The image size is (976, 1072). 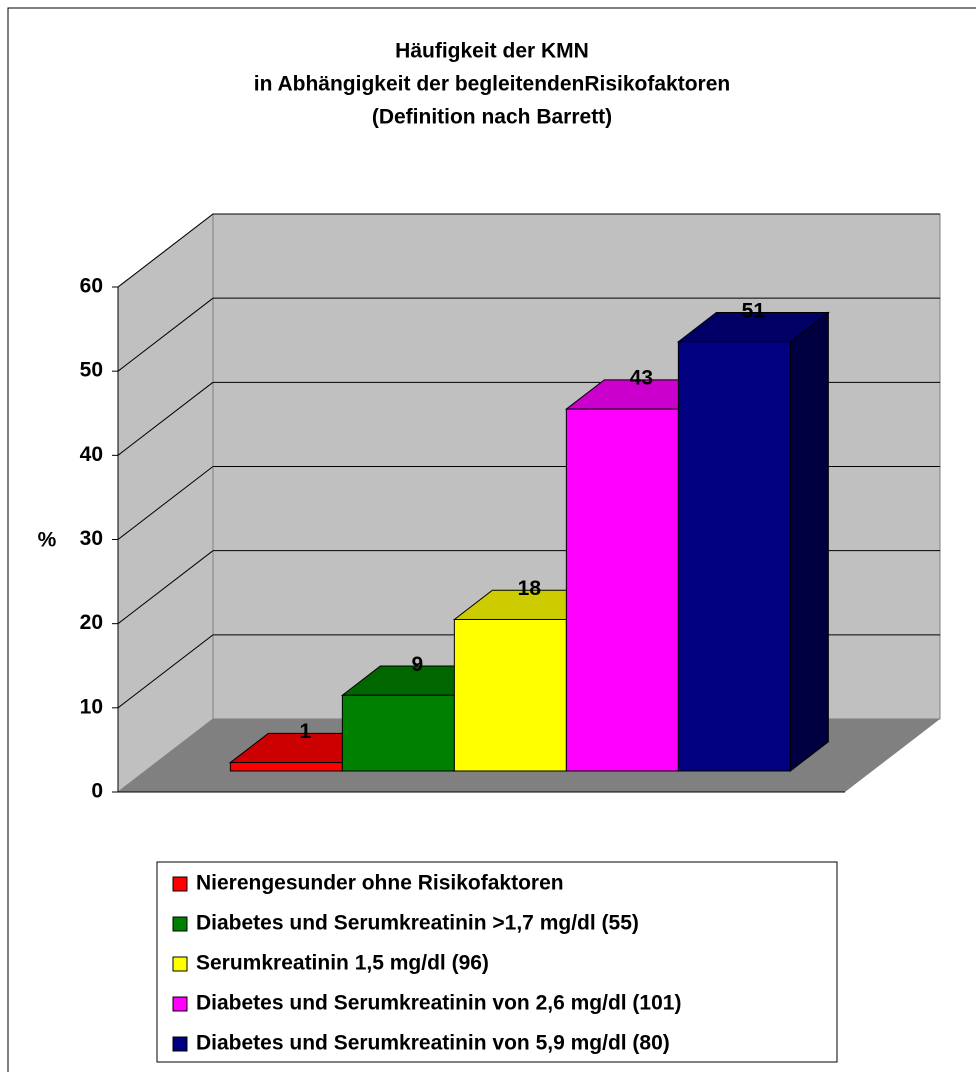 What do you see at coordinates (306, 731) in the screenshot?
I see `value-label: 1` at bounding box center [306, 731].